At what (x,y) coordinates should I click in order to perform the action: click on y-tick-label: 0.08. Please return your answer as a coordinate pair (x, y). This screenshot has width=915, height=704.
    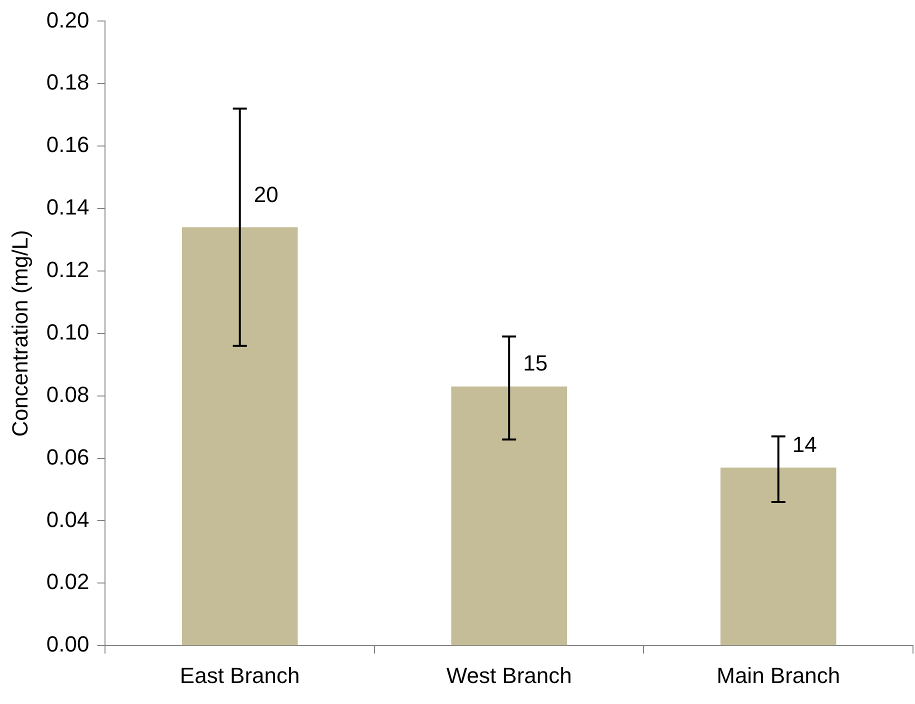
    Looking at the image, I should click on (68, 394).